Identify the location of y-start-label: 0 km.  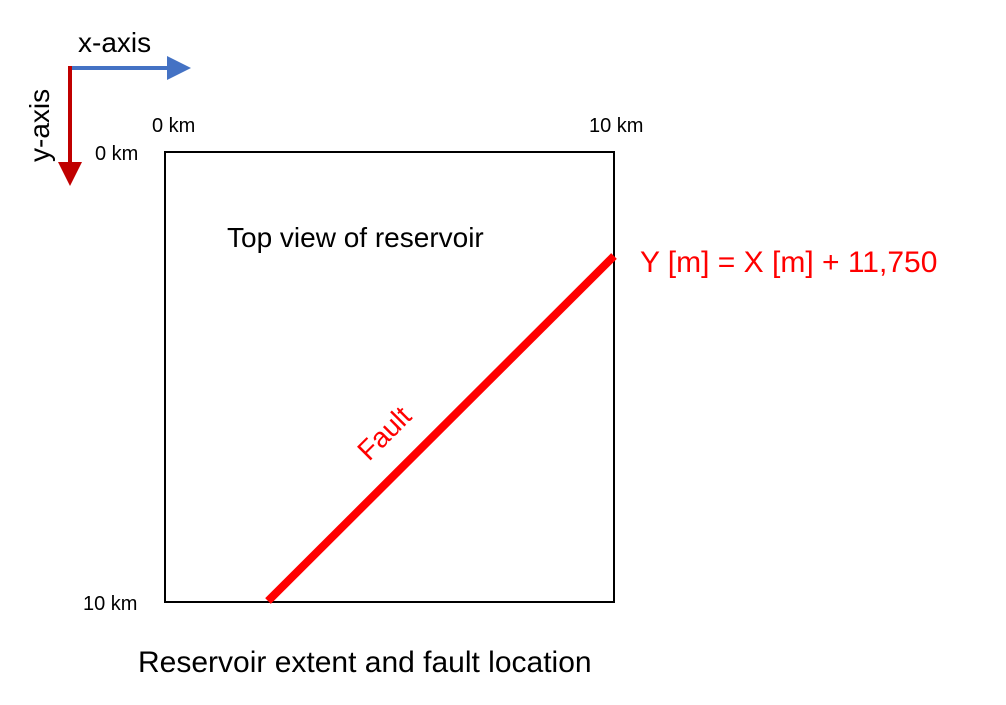
(116, 154).